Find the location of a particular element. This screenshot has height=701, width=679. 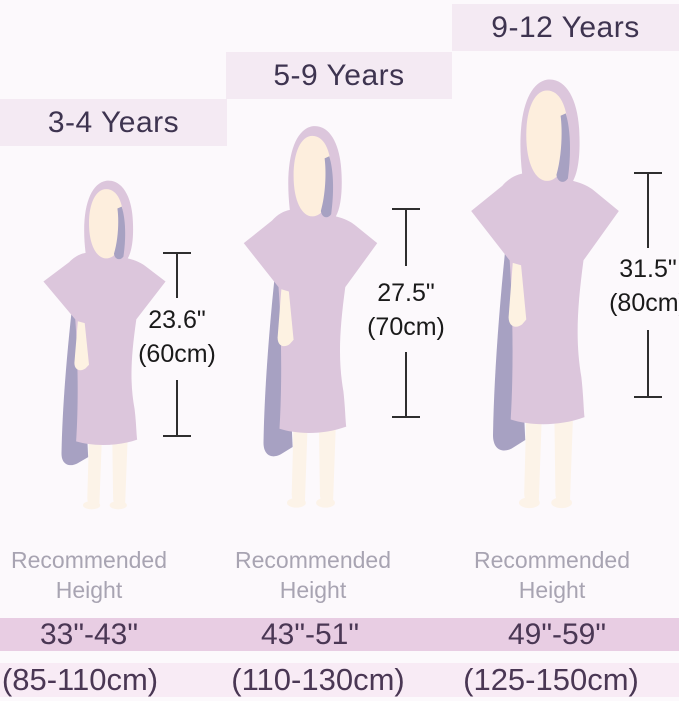

range-inches: 49"-59" is located at coordinates (557, 634).